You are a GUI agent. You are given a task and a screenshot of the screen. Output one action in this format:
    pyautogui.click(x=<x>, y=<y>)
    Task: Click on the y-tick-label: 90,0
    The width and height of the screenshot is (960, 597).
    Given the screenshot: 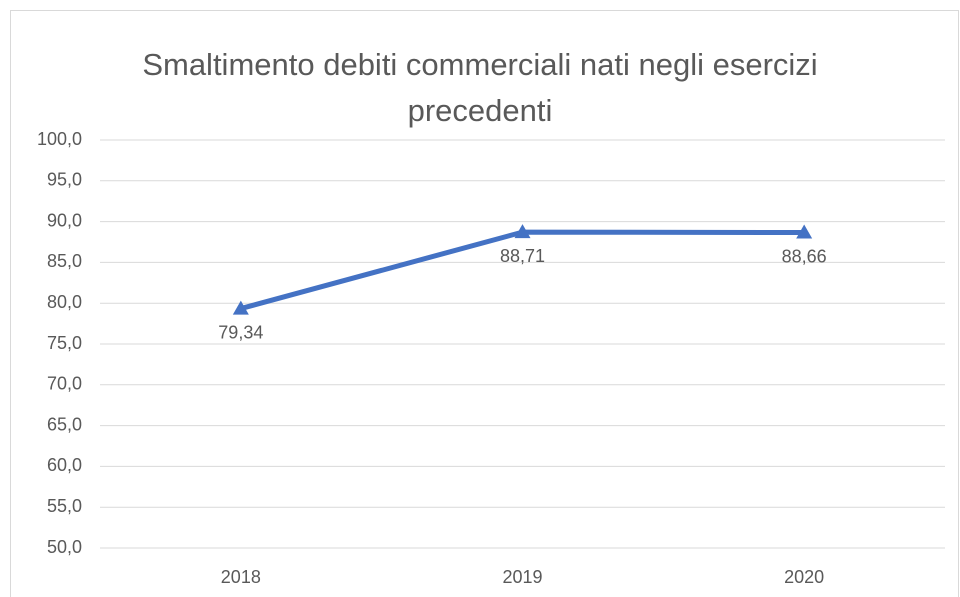 What is the action you would take?
    pyautogui.click(x=64, y=220)
    